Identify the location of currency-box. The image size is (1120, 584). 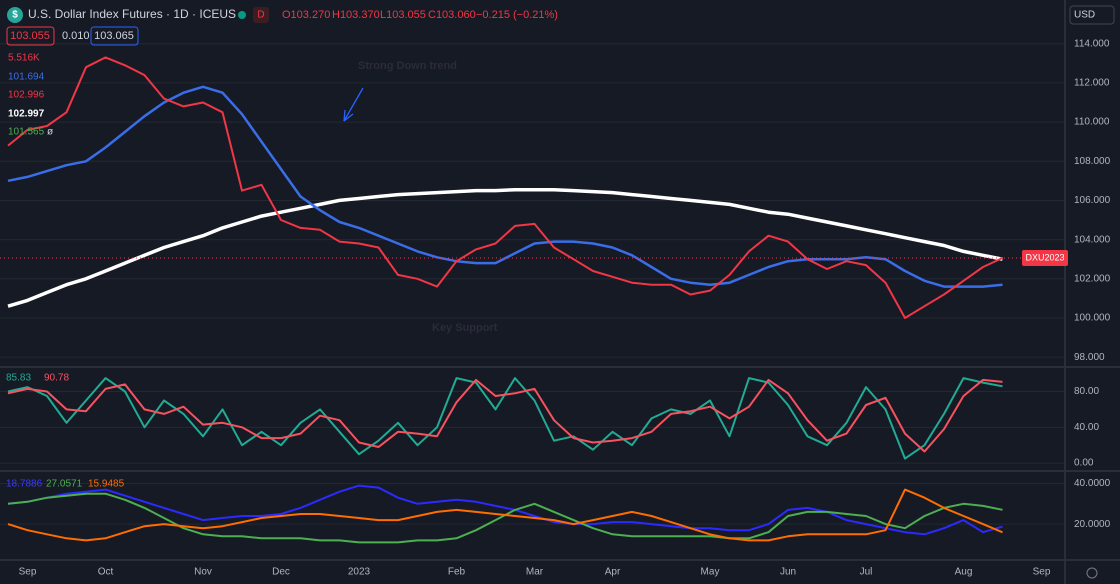
(1092, 15).